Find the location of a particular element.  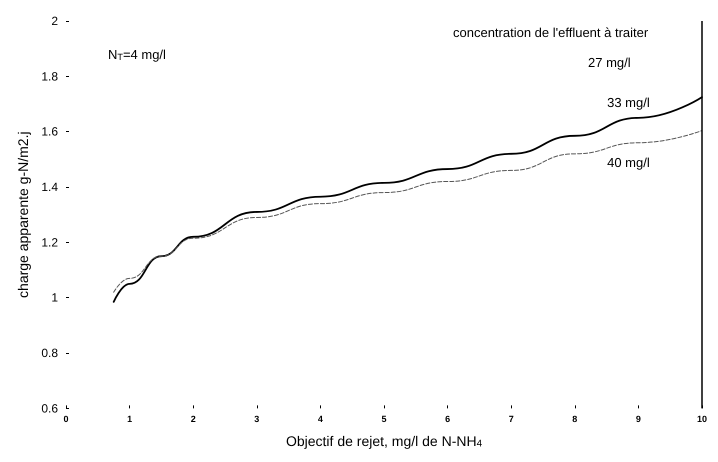

y-tick-label: 0.8 is located at coordinates (49, 353).